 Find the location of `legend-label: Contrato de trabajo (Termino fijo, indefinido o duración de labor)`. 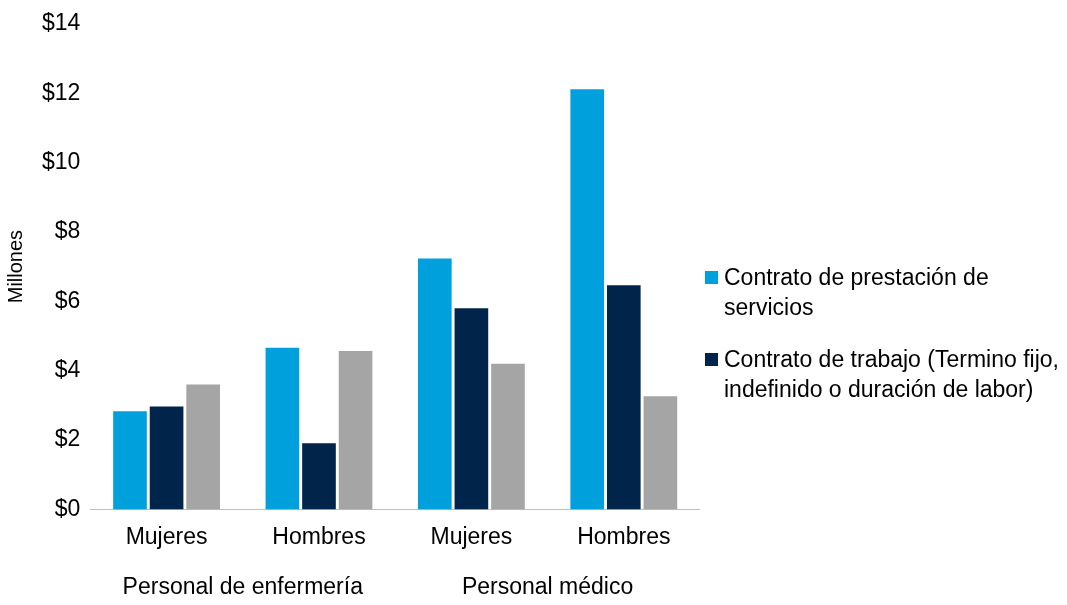

legend-label: Contrato de trabajo (Termino fijo, indefinido o duración de labor) is located at coordinates (892, 374).